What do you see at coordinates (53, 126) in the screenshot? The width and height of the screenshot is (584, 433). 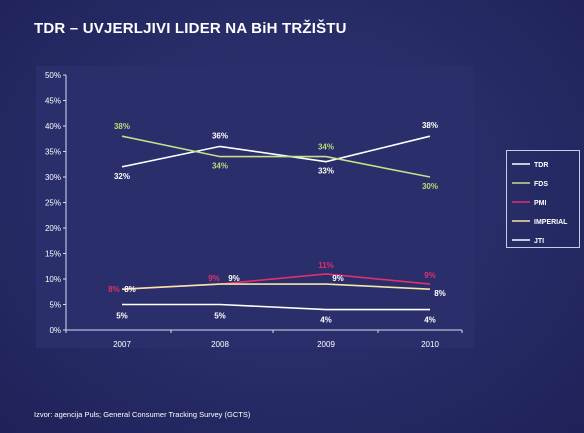 I see `y-tick-label: 40%` at bounding box center [53, 126].